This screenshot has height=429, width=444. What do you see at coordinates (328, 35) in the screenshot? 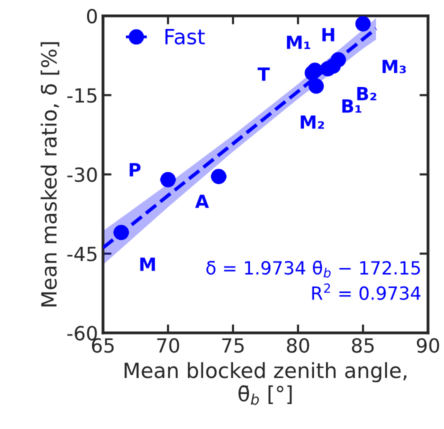
I see `annotation: H` at bounding box center [328, 35].